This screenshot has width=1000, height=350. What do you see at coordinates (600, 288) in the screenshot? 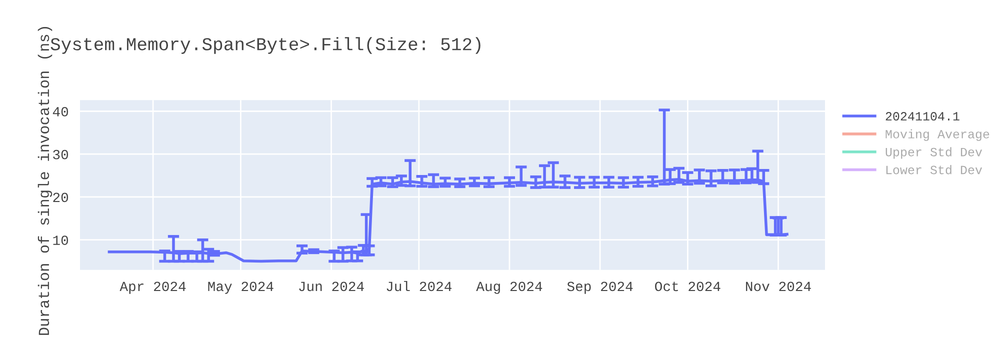
I see `x-tick-label: Sep 2024` at bounding box center [600, 288].